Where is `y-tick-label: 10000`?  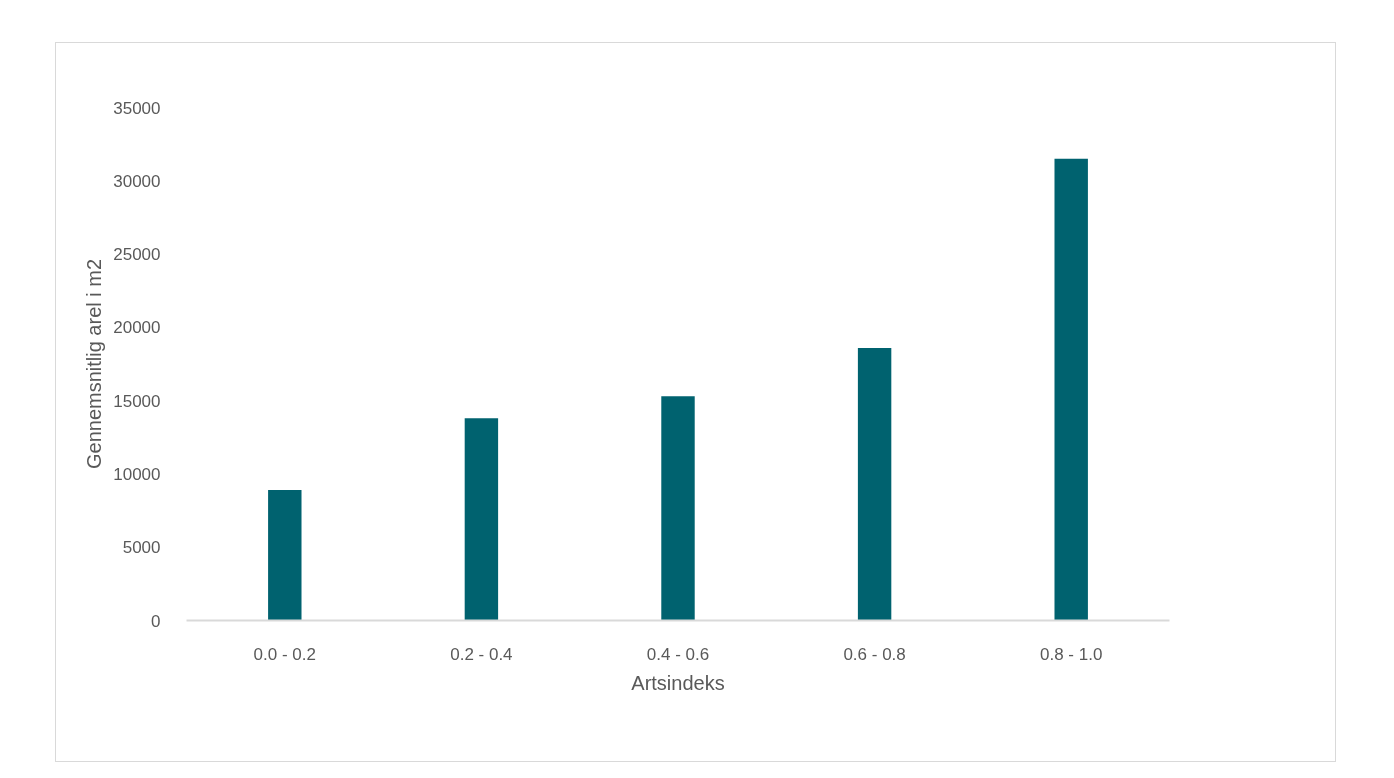
y-tick-label: 10000 is located at coordinates (137, 474).